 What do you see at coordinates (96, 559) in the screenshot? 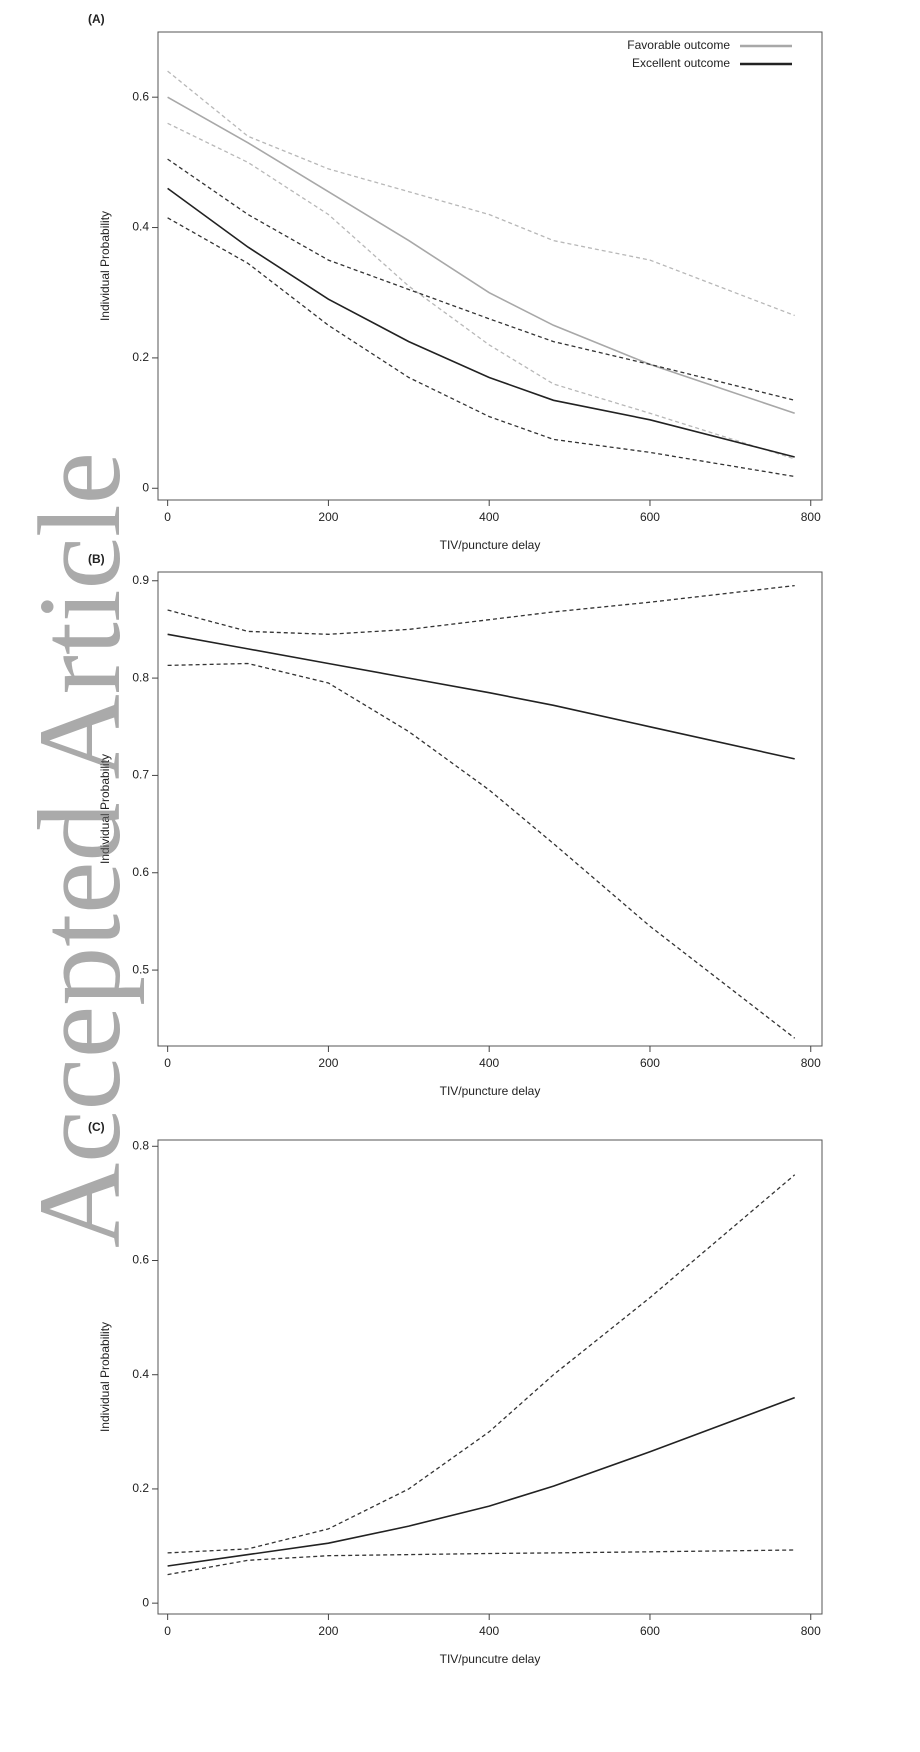
I see `panel-label: (B)` at bounding box center [96, 559].